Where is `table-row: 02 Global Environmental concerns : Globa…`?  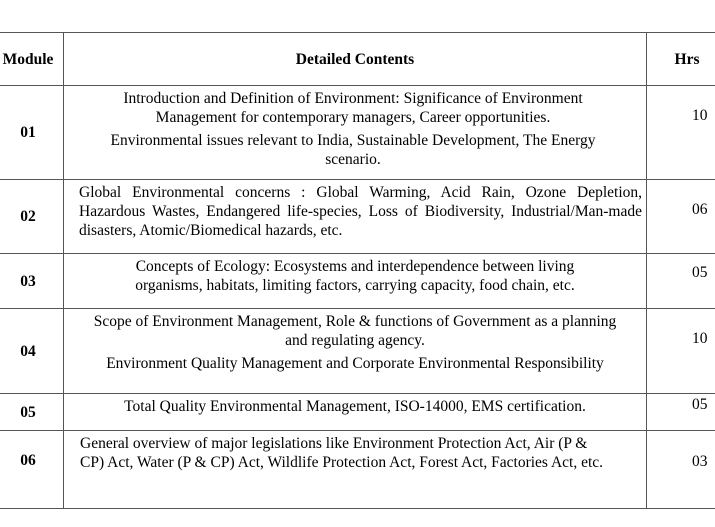 table-row: 02 Global Environmental concerns : Globa… is located at coordinates (357, 216).